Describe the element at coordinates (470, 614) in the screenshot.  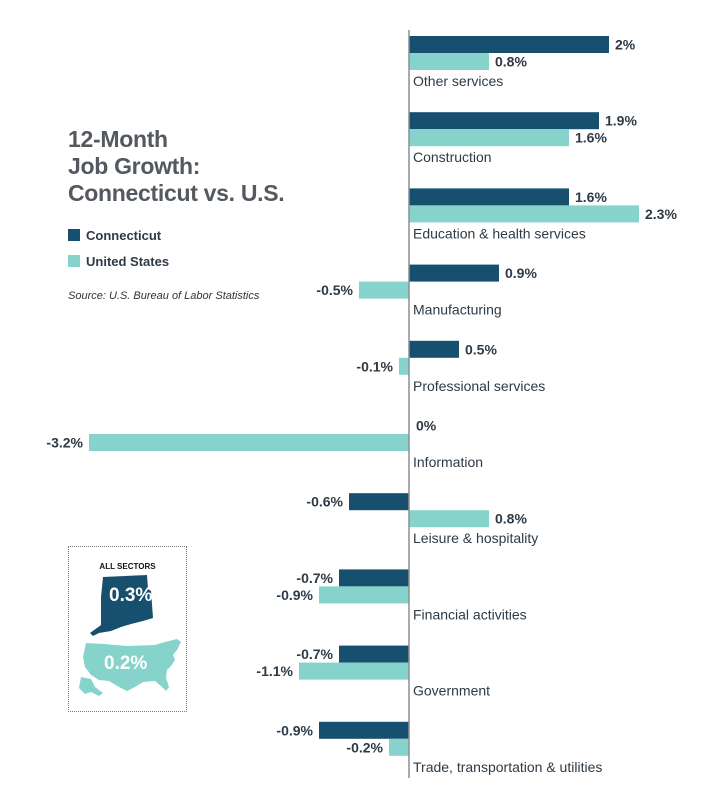
I see `category-label-7: Financial activities` at that location.